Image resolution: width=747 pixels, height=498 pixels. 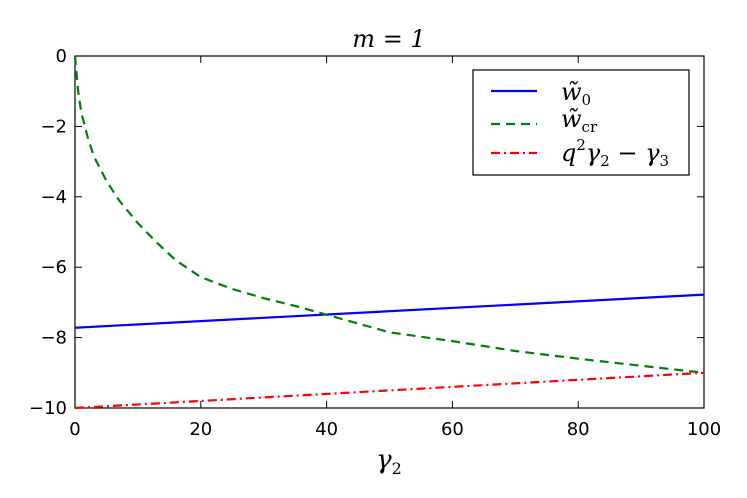 What do you see at coordinates (53, 197) in the screenshot?
I see `y-tick-label: −4` at bounding box center [53, 197].